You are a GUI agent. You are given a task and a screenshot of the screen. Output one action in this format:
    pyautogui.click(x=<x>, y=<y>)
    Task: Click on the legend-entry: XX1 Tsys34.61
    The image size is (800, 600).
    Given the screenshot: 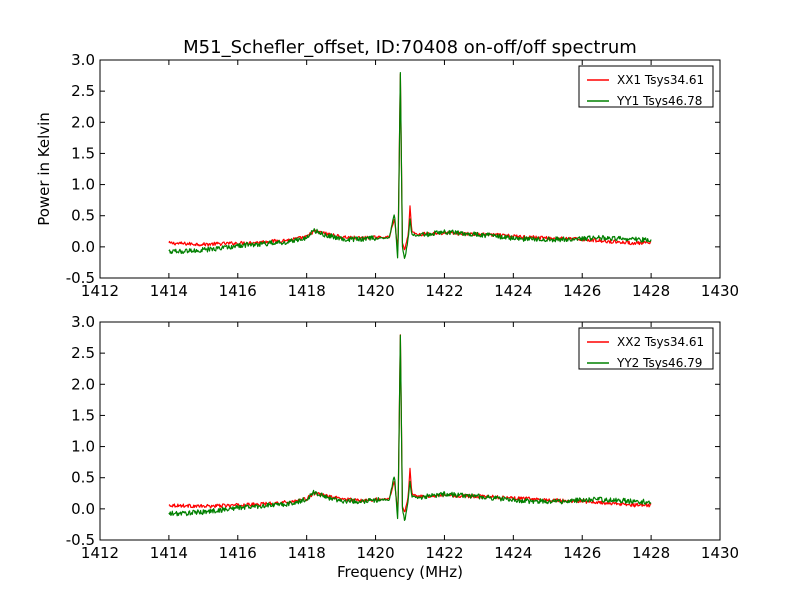 What is the action you would take?
    pyautogui.click(x=660, y=80)
    